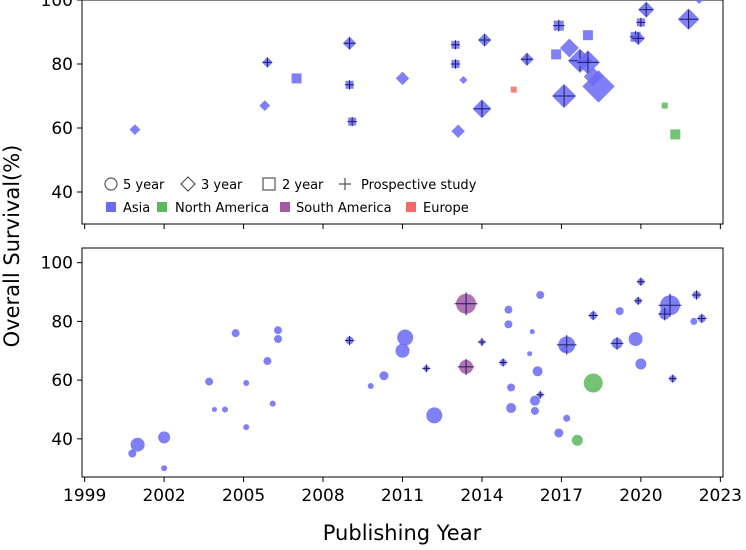 This screenshot has width=746, height=550. What do you see at coordinates (303, 185) in the screenshot?
I see `legend-shape-label: 2 year` at bounding box center [303, 185].